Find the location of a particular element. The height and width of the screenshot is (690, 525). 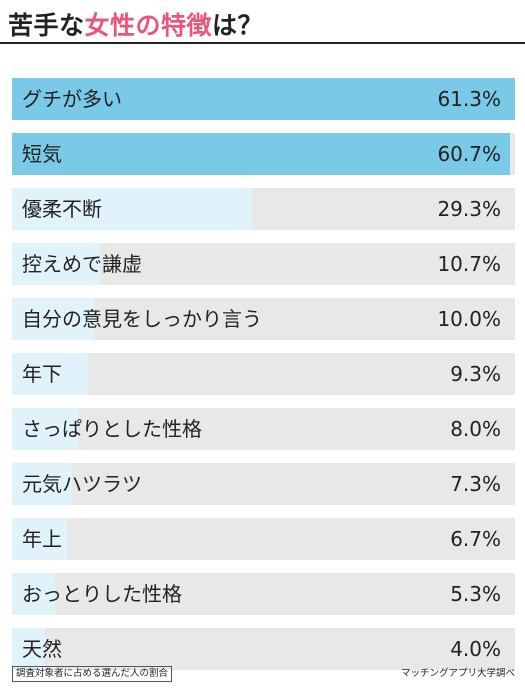

bar-value-label: 29.3% is located at coordinates (469, 209).